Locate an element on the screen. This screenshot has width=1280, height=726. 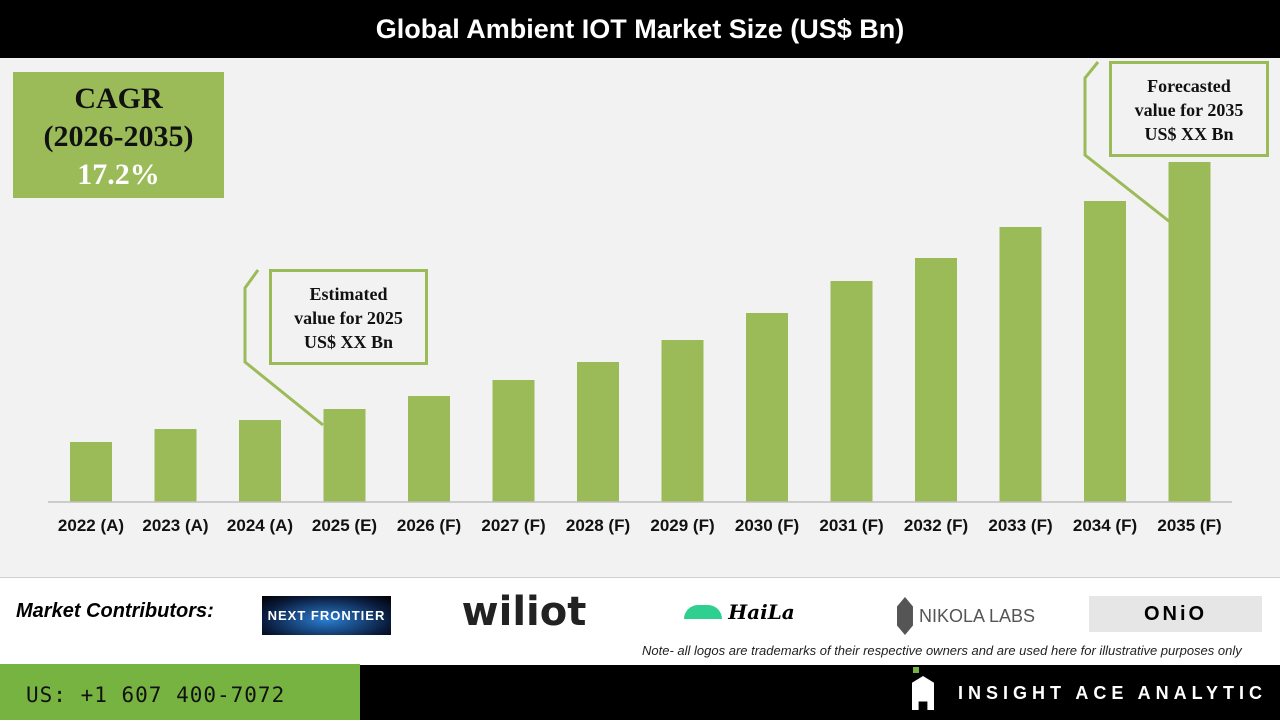
bar-2027-f is located at coordinates (513, 441).